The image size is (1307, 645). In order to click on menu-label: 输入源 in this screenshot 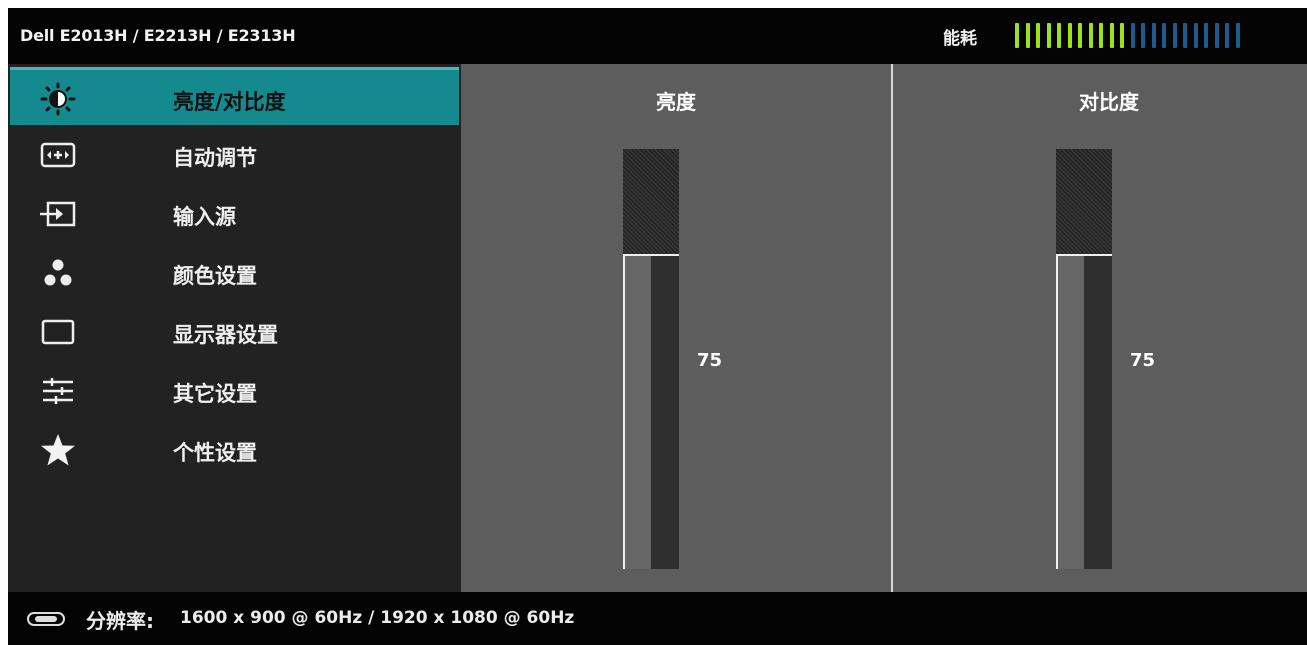, I will do `click(204, 217)`.